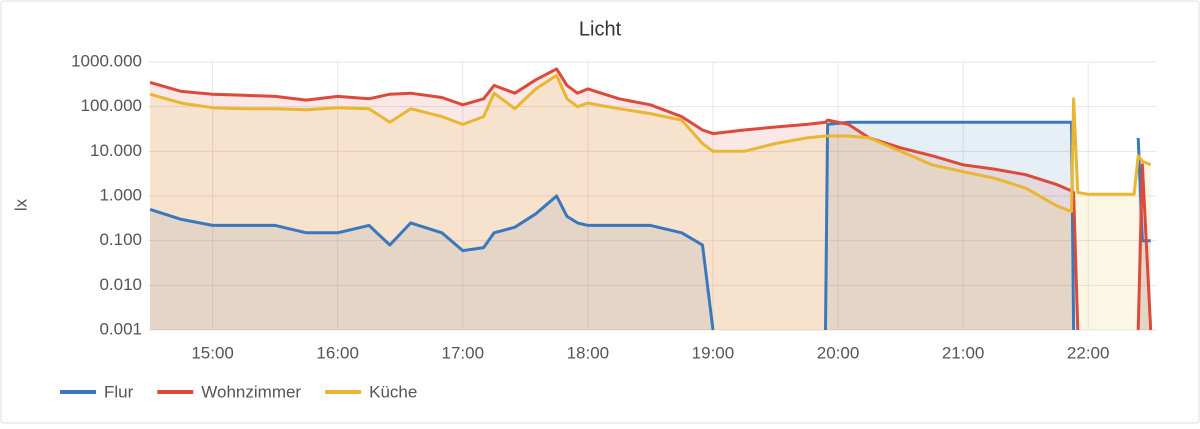 This screenshot has width=1200, height=429. Describe the element at coordinates (963, 352) in the screenshot. I see `x-tick-label: 21:00` at that location.